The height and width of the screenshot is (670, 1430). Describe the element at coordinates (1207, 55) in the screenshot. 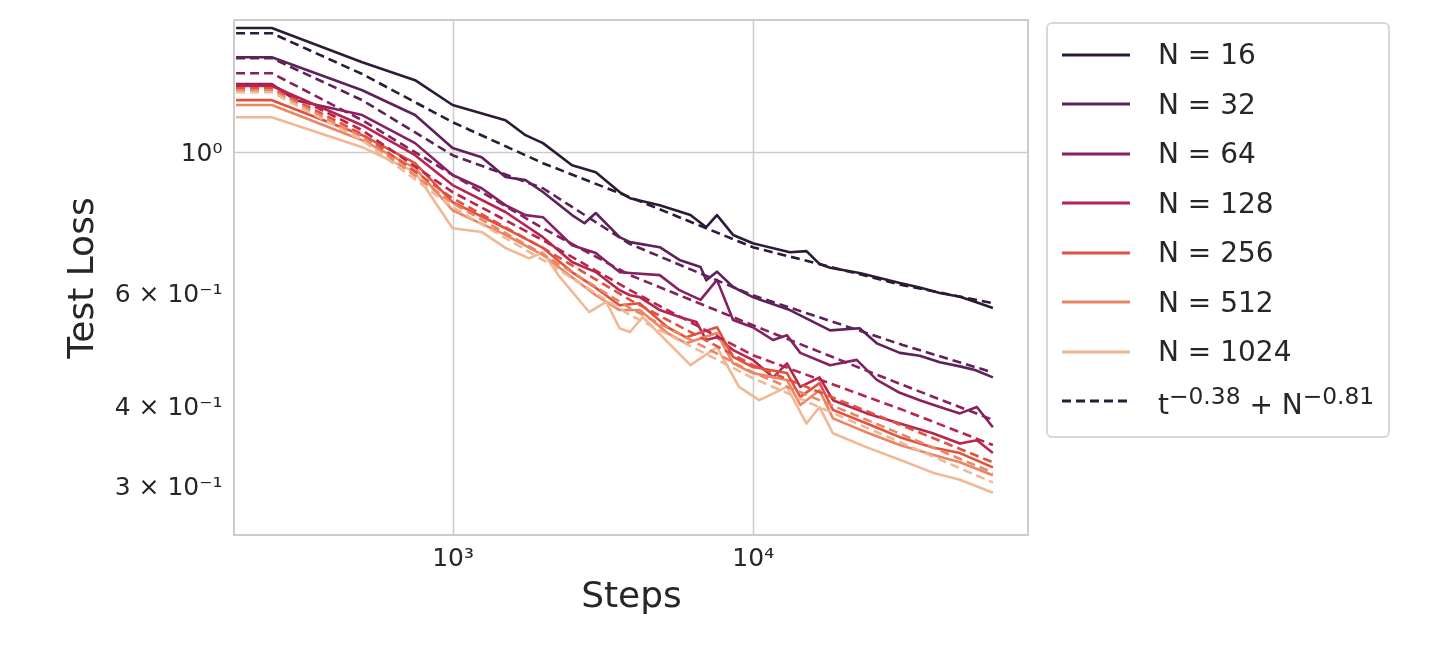

I see `legend-label: N = 16` at that location.